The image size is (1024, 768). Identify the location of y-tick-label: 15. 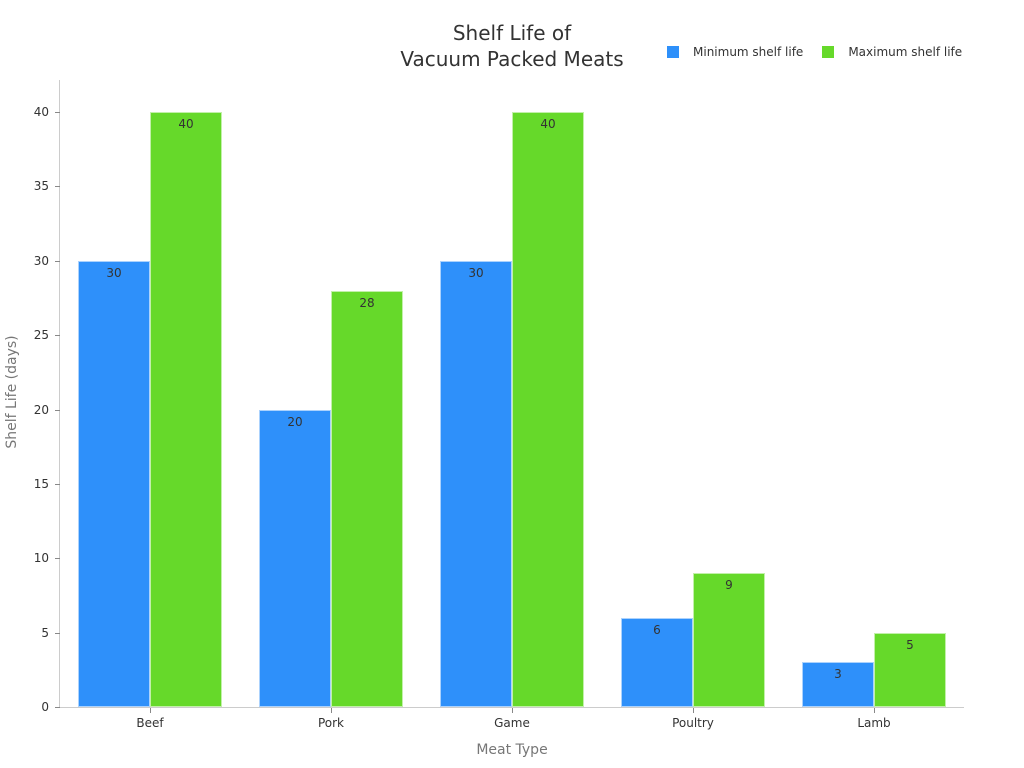
(41, 483).